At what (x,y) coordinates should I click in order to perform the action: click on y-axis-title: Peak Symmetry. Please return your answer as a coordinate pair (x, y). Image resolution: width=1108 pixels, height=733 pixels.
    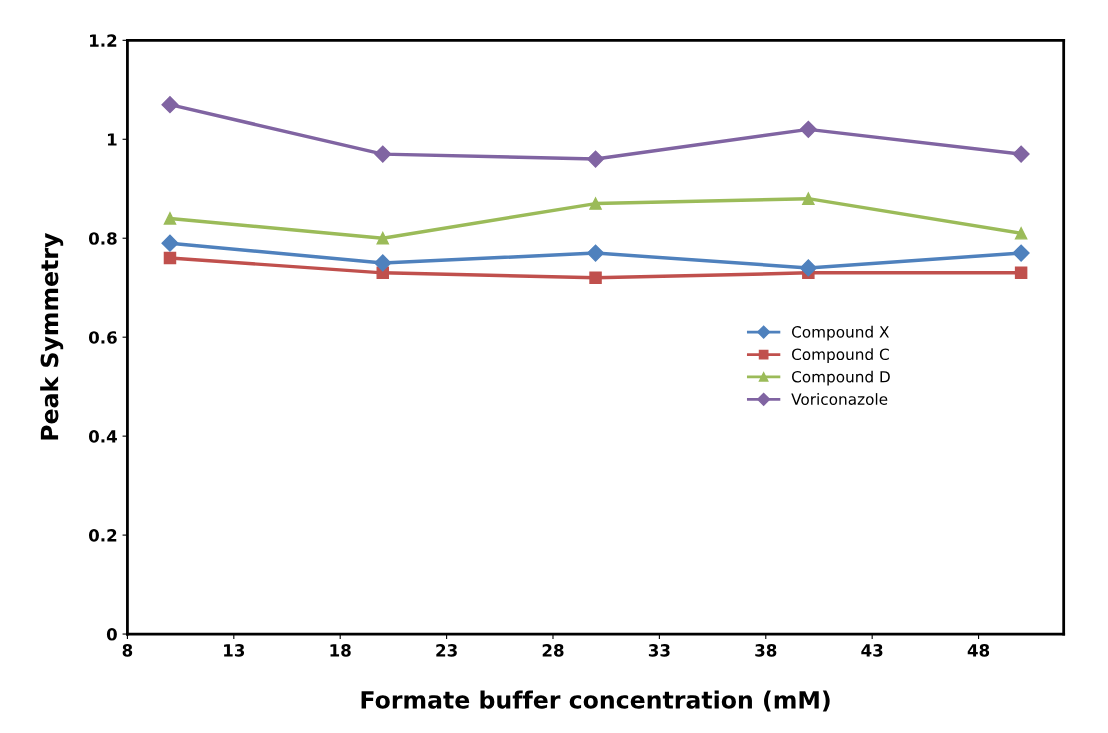
    Looking at the image, I should click on (52, 336).